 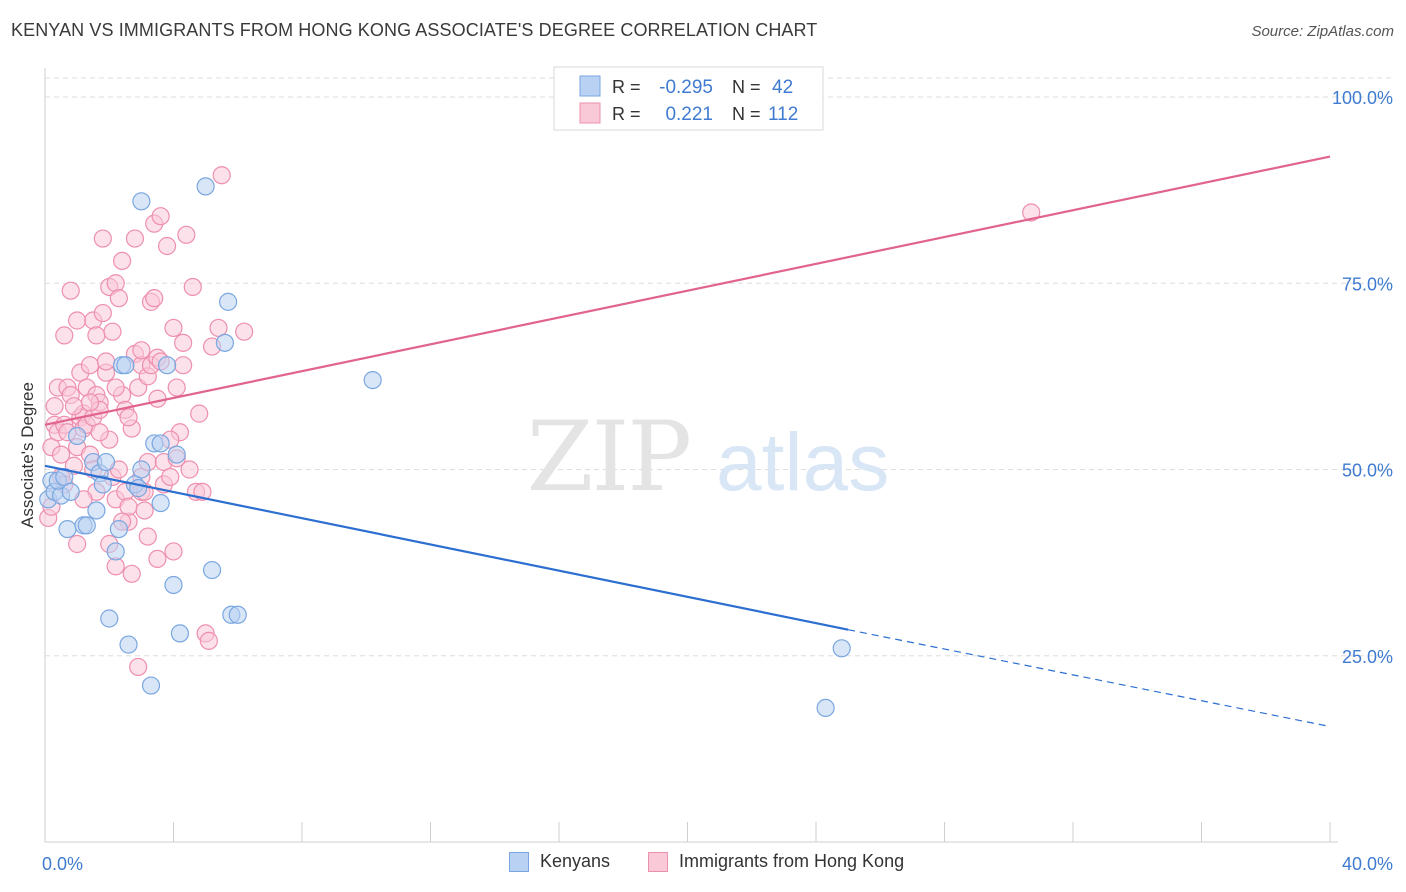 I want to click on legend-swatch-hong-kong, so click(x=658, y=861).